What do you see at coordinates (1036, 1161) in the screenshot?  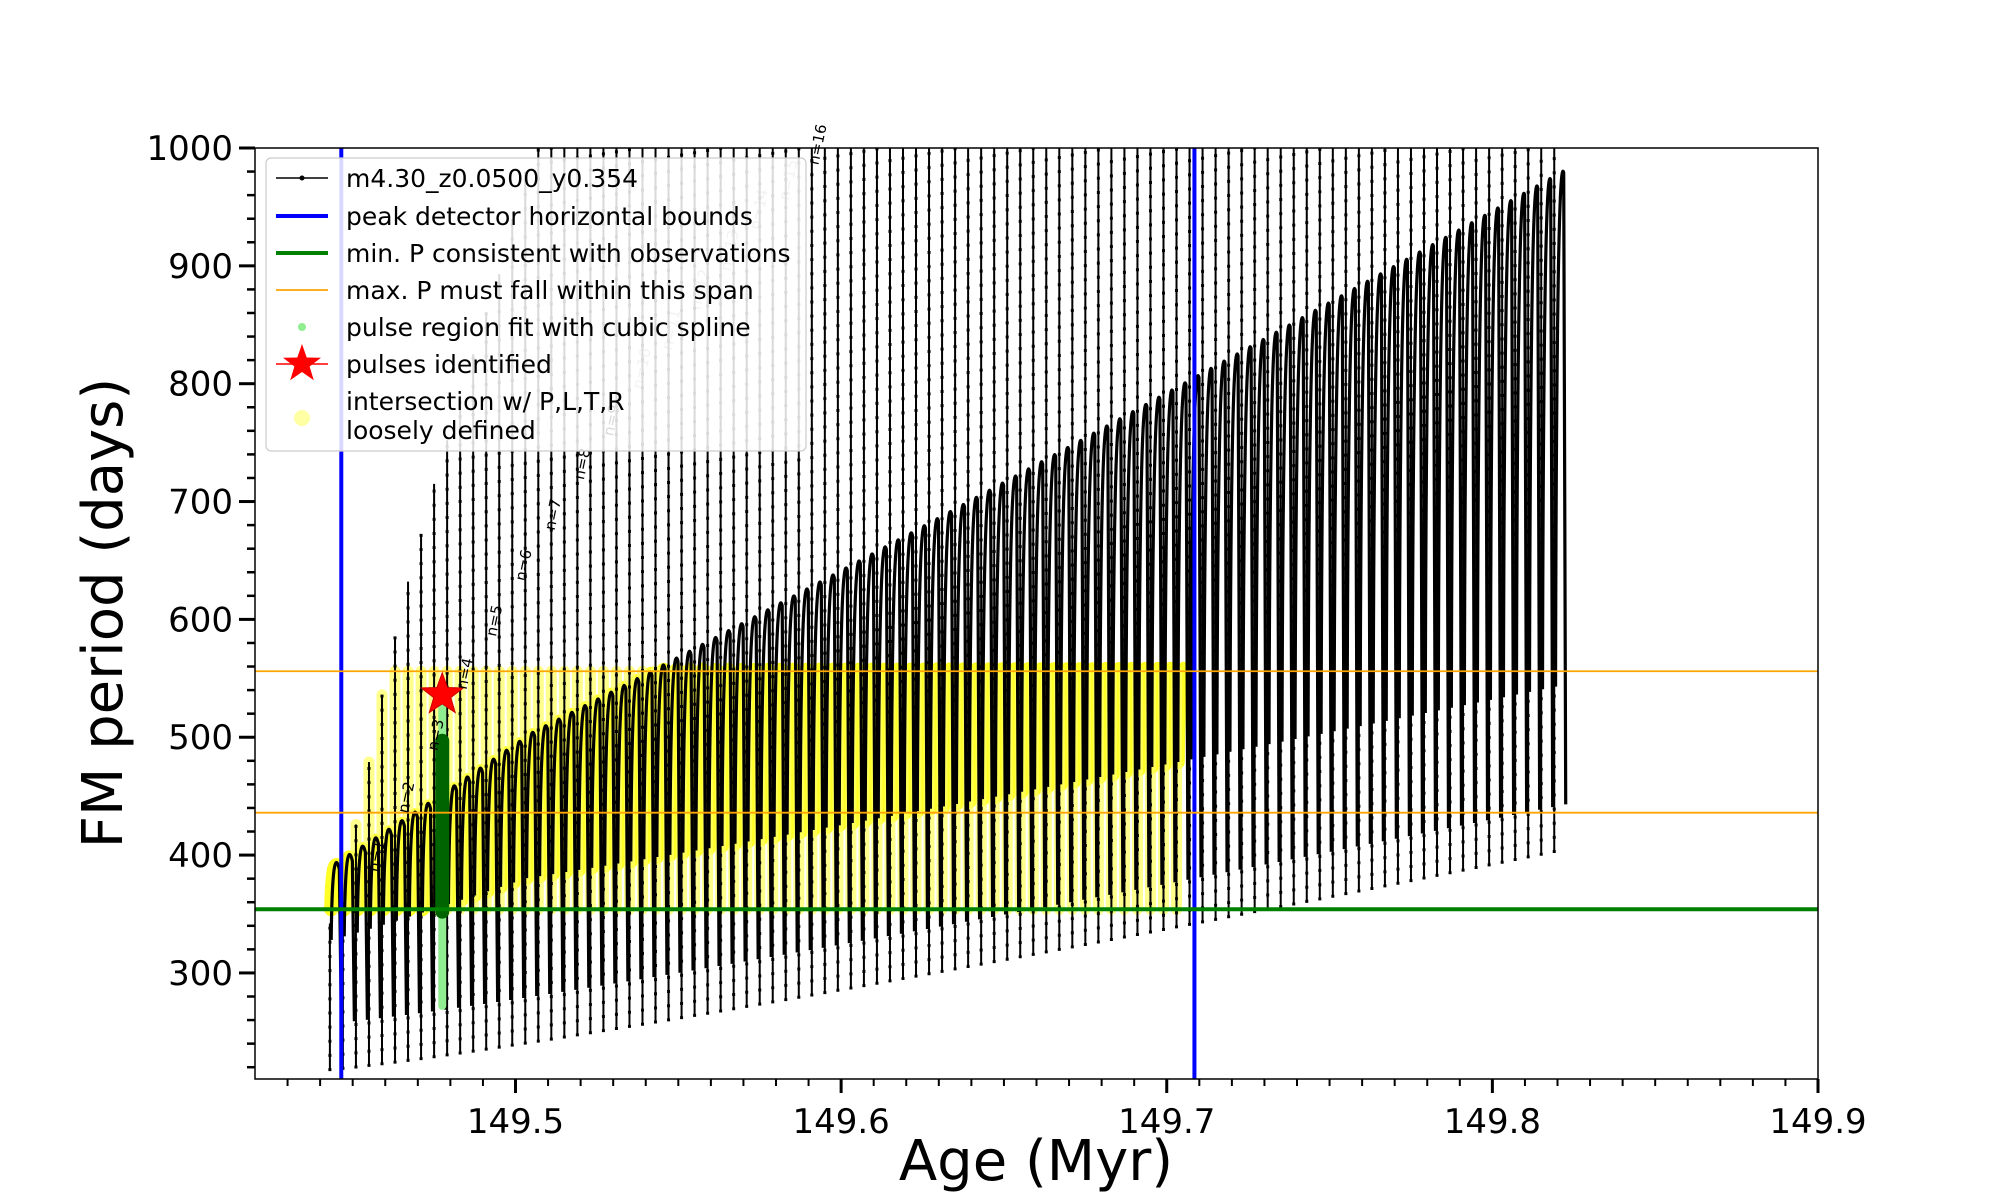 I see `x-axis-label: Age (Myr)` at bounding box center [1036, 1161].